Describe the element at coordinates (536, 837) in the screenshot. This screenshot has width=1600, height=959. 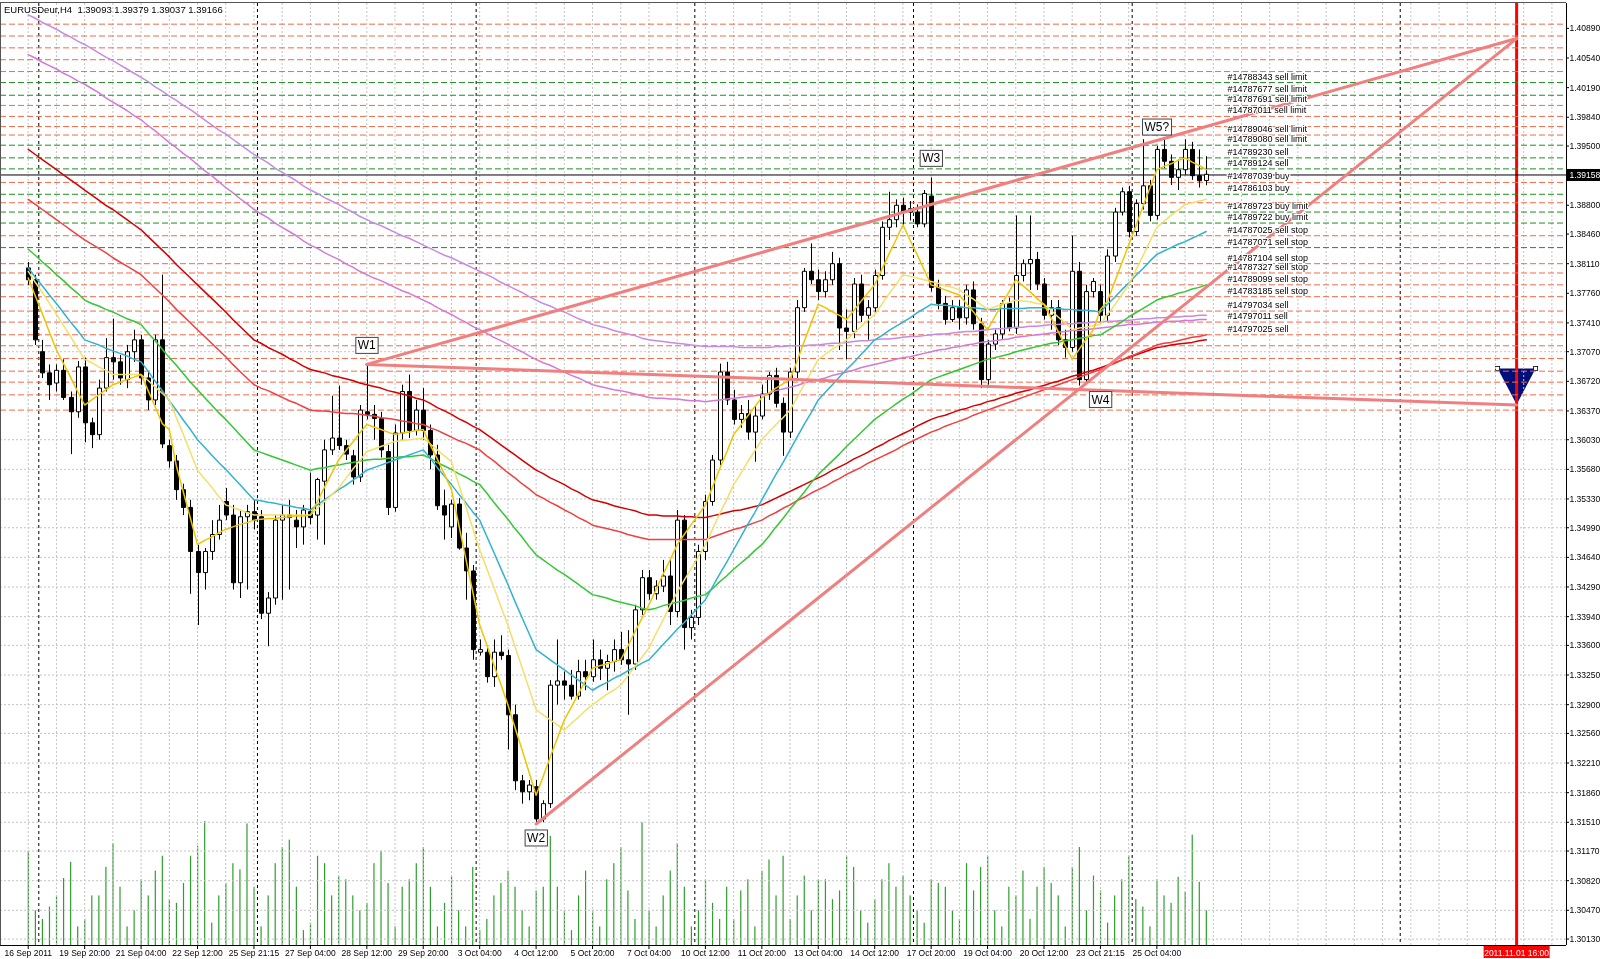
I see `annotation: W2` at that location.